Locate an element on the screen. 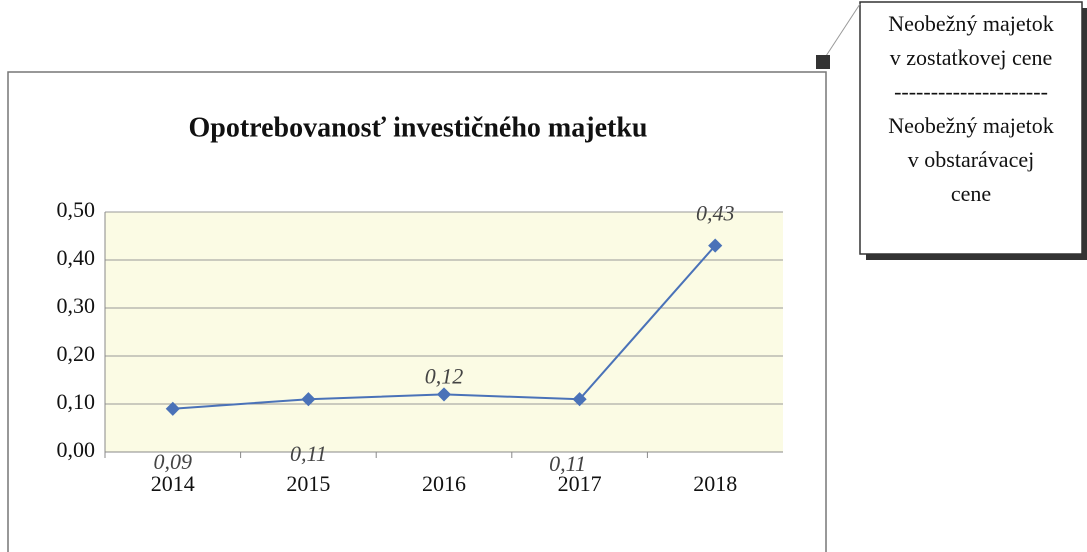  callout-text: v obstarávacej is located at coordinates (971, 159).